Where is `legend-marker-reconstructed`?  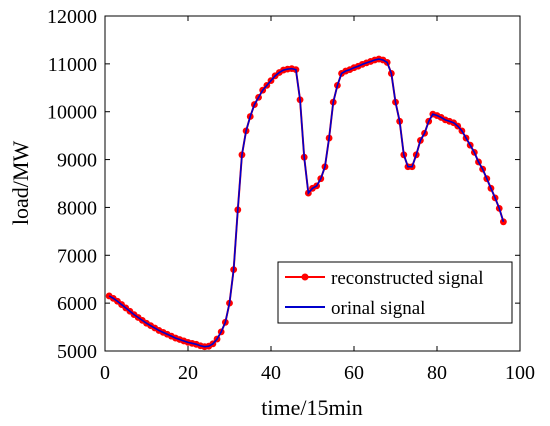 legend-marker-reconstructed is located at coordinates (305, 277).